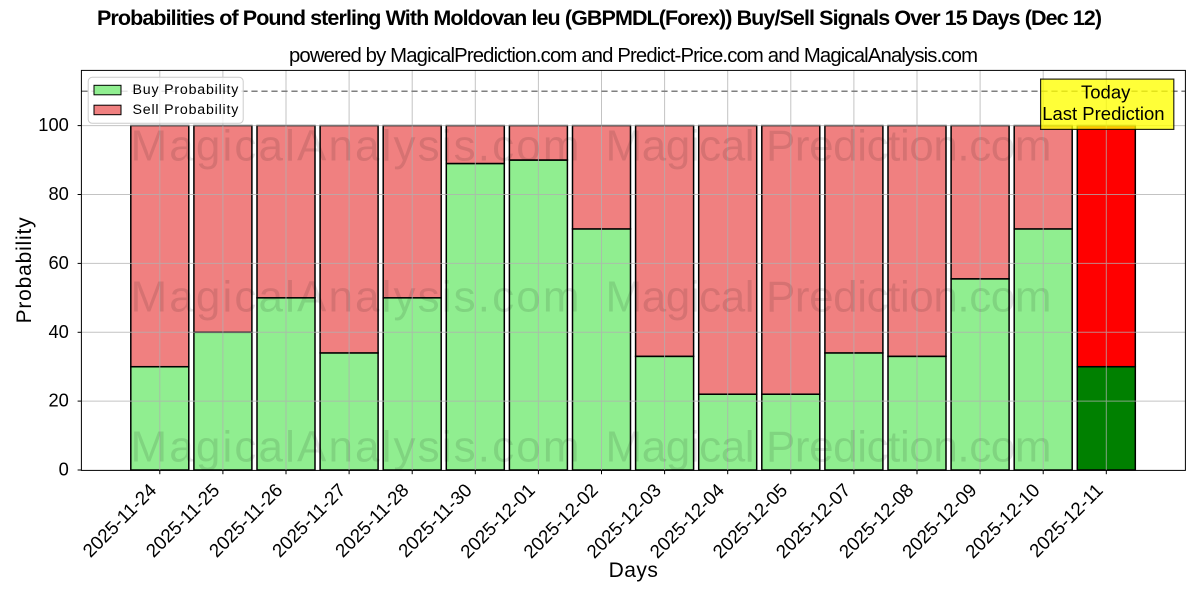 The image size is (1200, 600). Describe the element at coordinates (58, 400) in the screenshot. I see `svg-text: 20` at that location.